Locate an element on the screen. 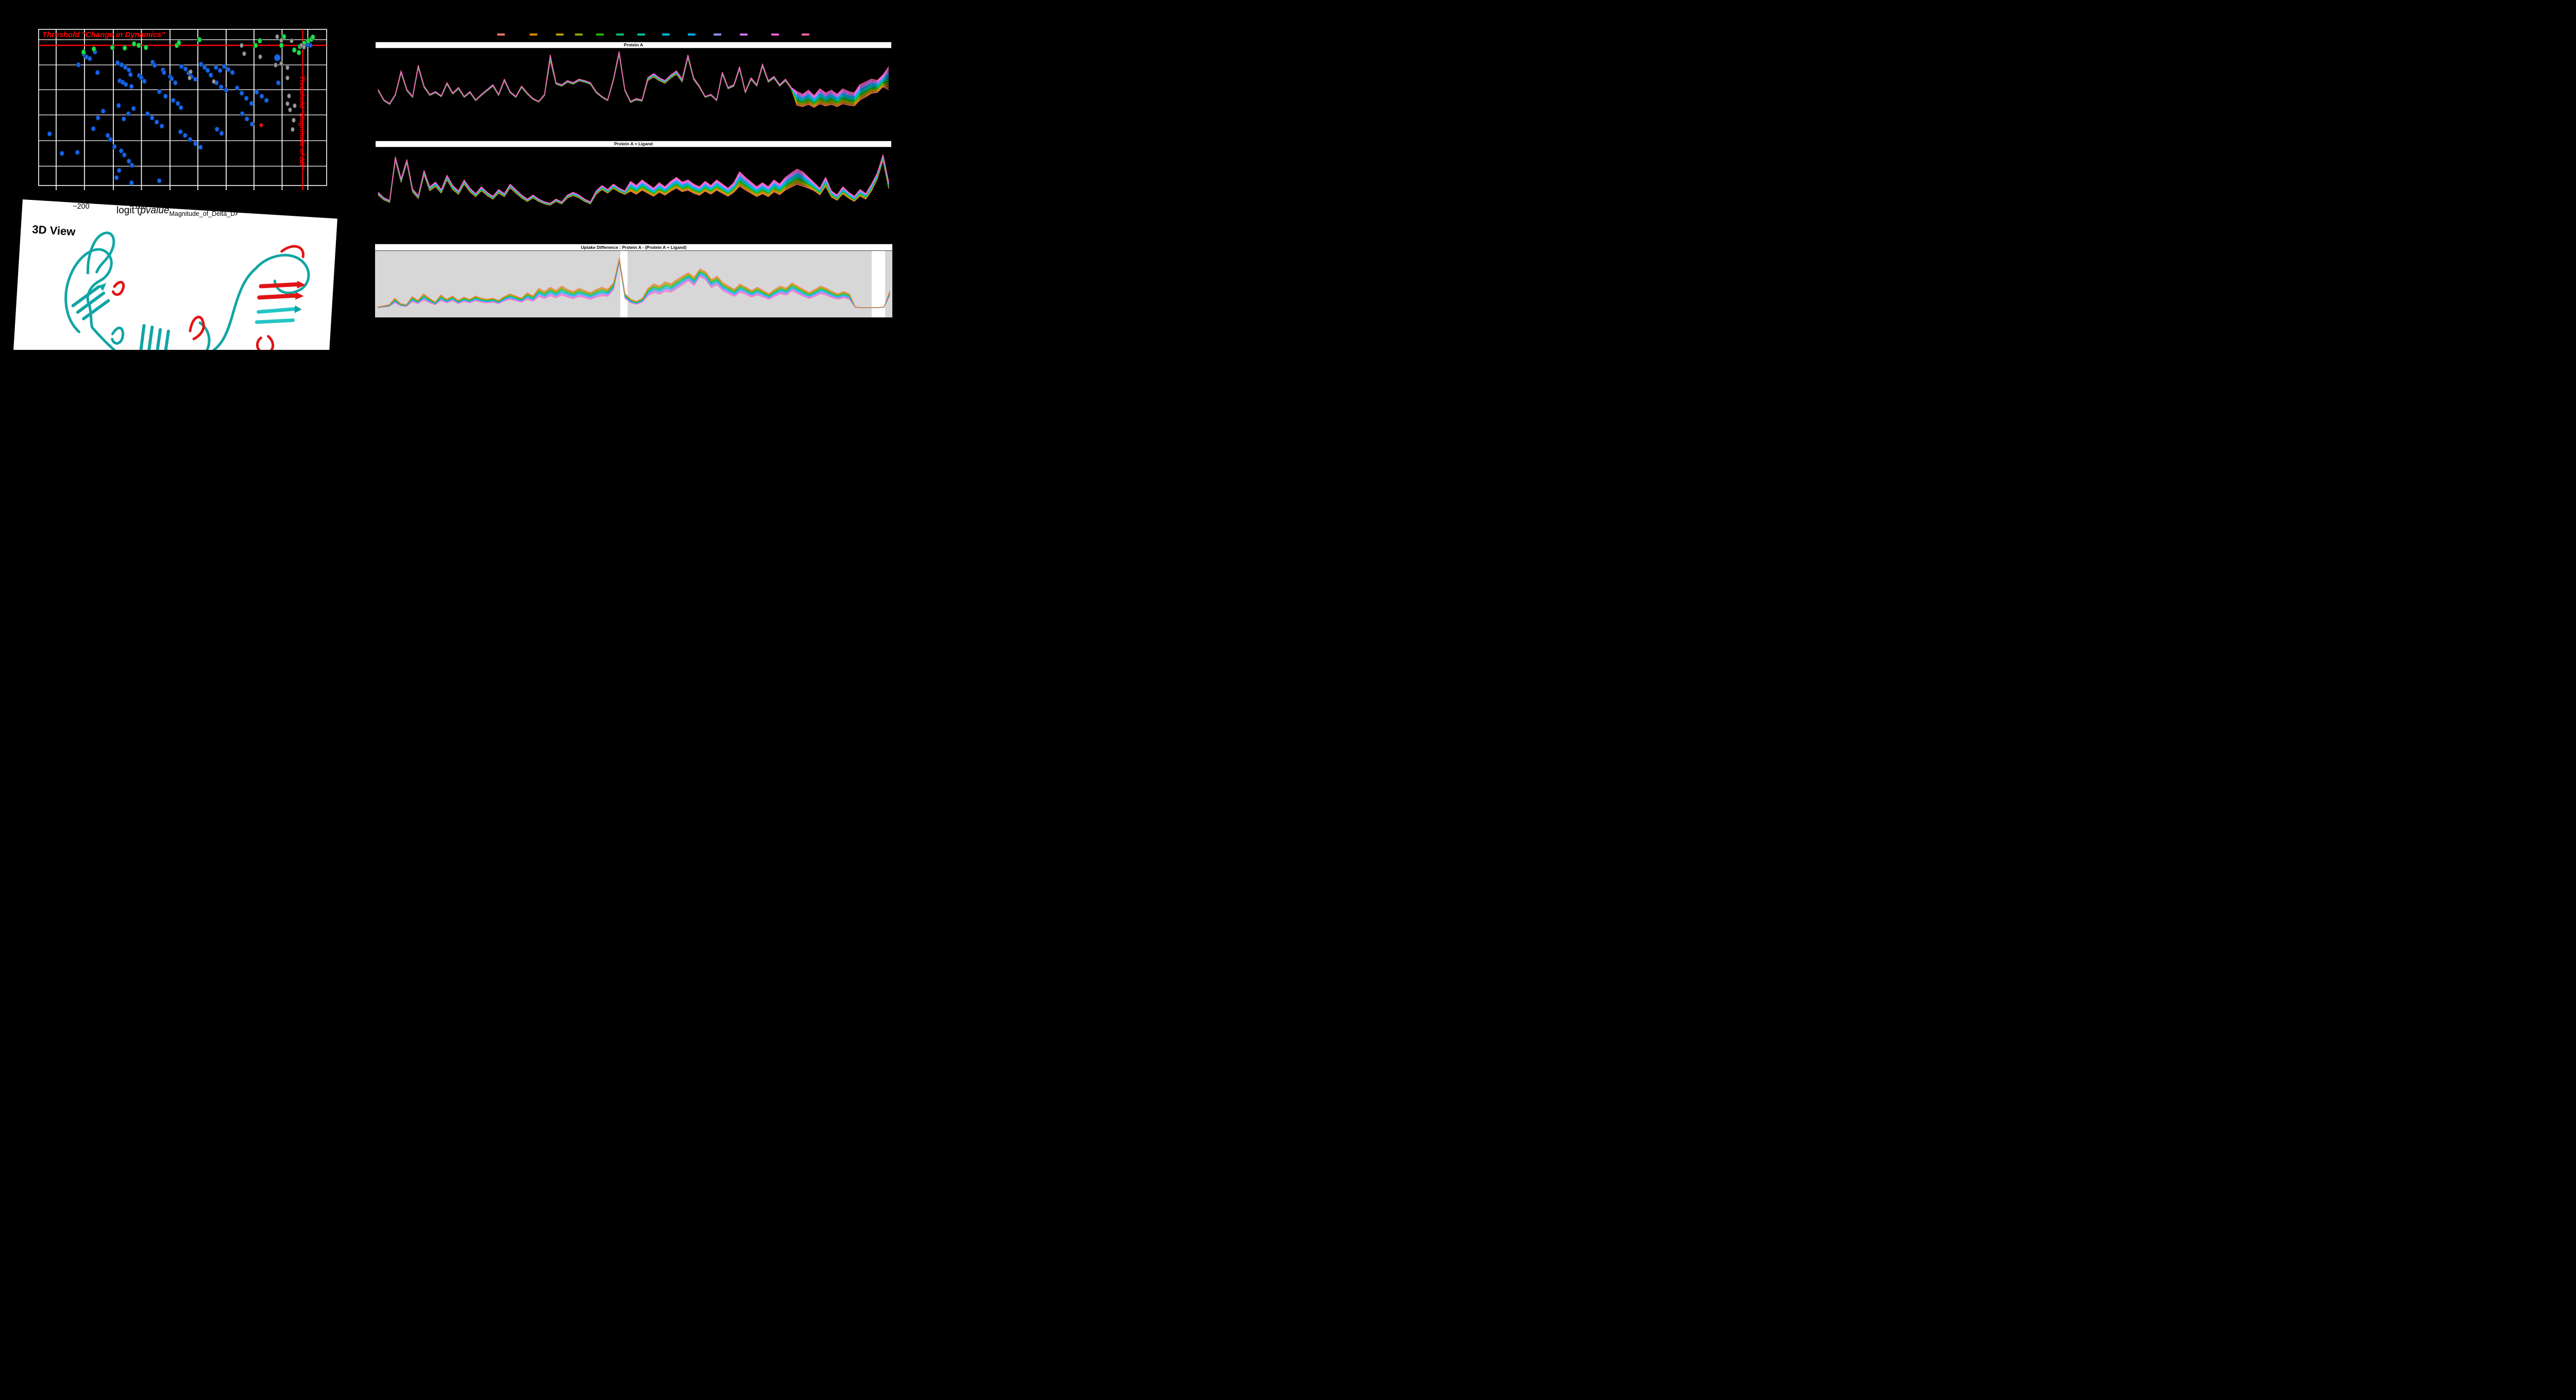 The image size is (2576, 1400). protein-ribbon-viewport is located at coordinates (186, 285).